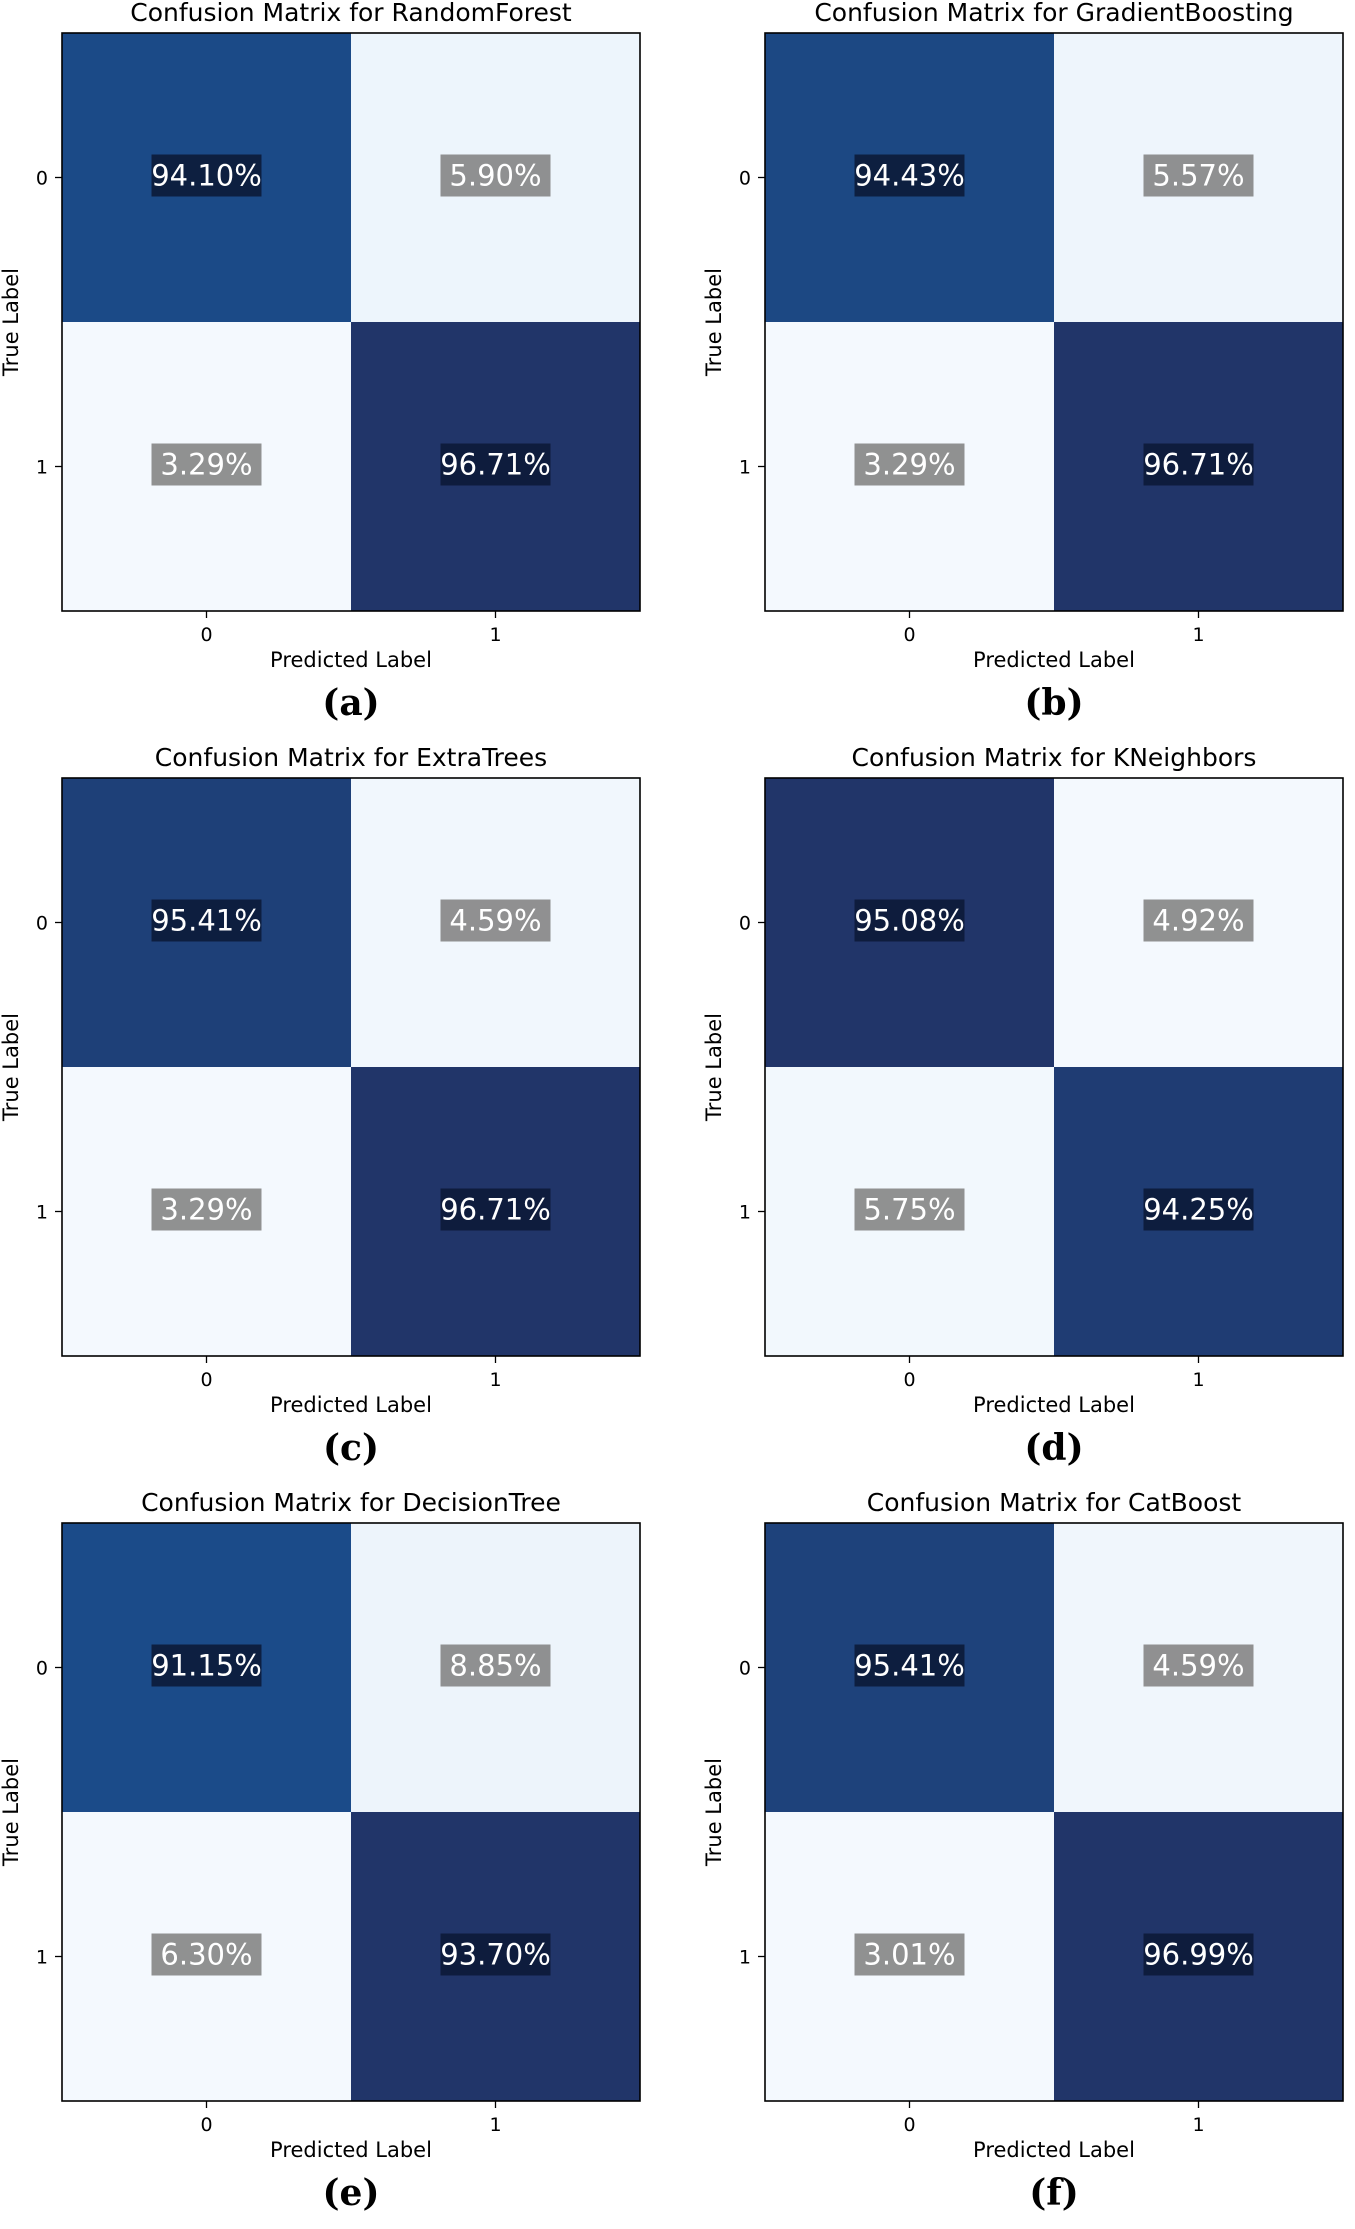  I want to click on cell-value-label: 5.75%, so click(909, 1210).